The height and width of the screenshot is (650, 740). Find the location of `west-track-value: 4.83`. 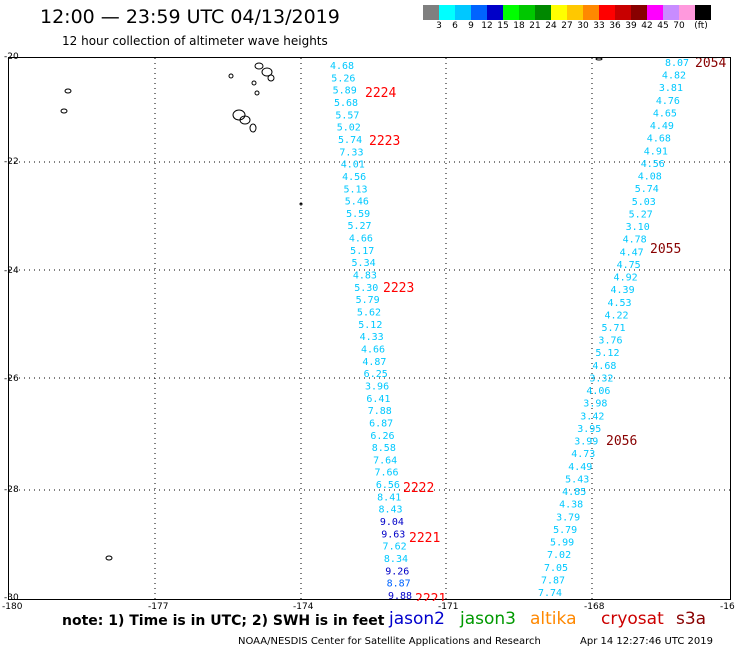

west-track-value: 4.83 is located at coordinates (365, 276).